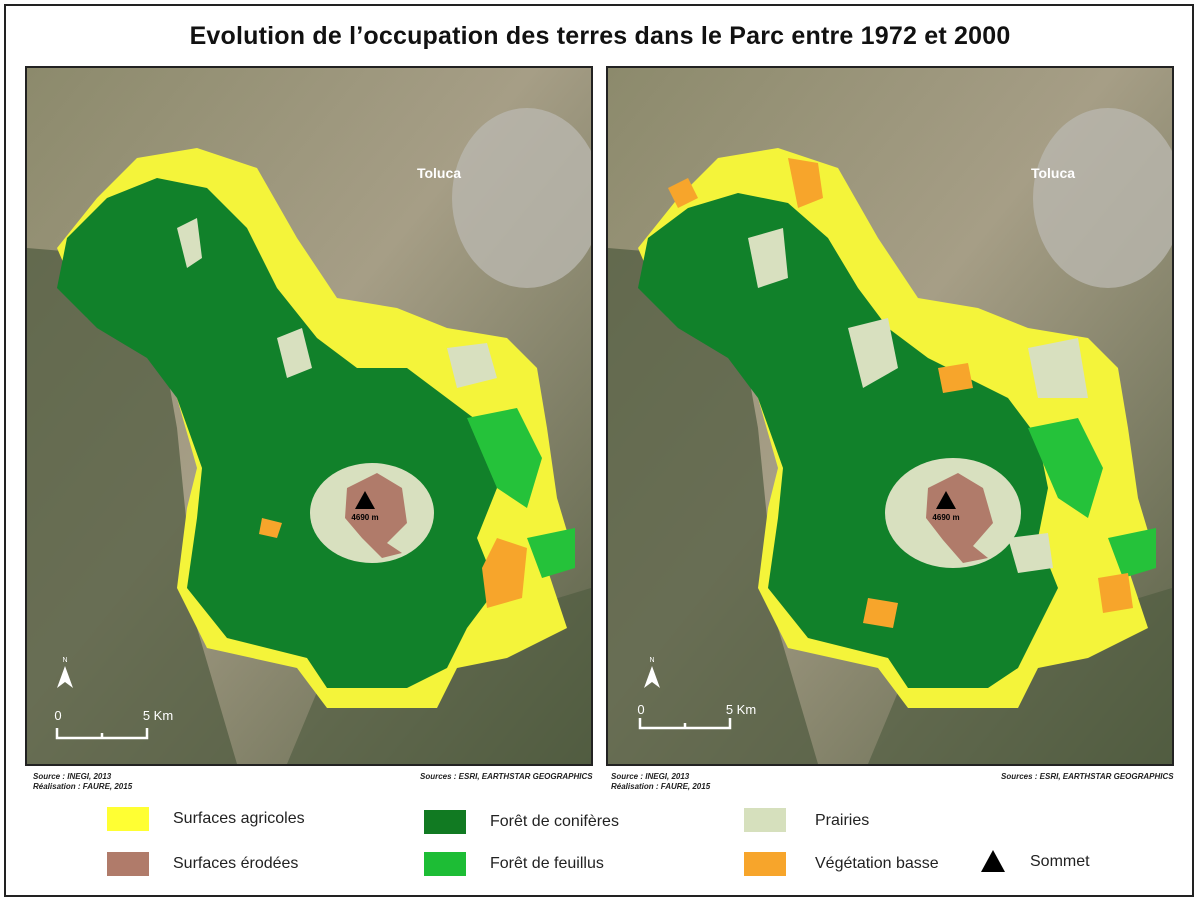 This screenshot has width=1200, height=901. Describe the element at coordinates (683, 193) in the screenshot. I see `low-vegetation-northwest` at that location.